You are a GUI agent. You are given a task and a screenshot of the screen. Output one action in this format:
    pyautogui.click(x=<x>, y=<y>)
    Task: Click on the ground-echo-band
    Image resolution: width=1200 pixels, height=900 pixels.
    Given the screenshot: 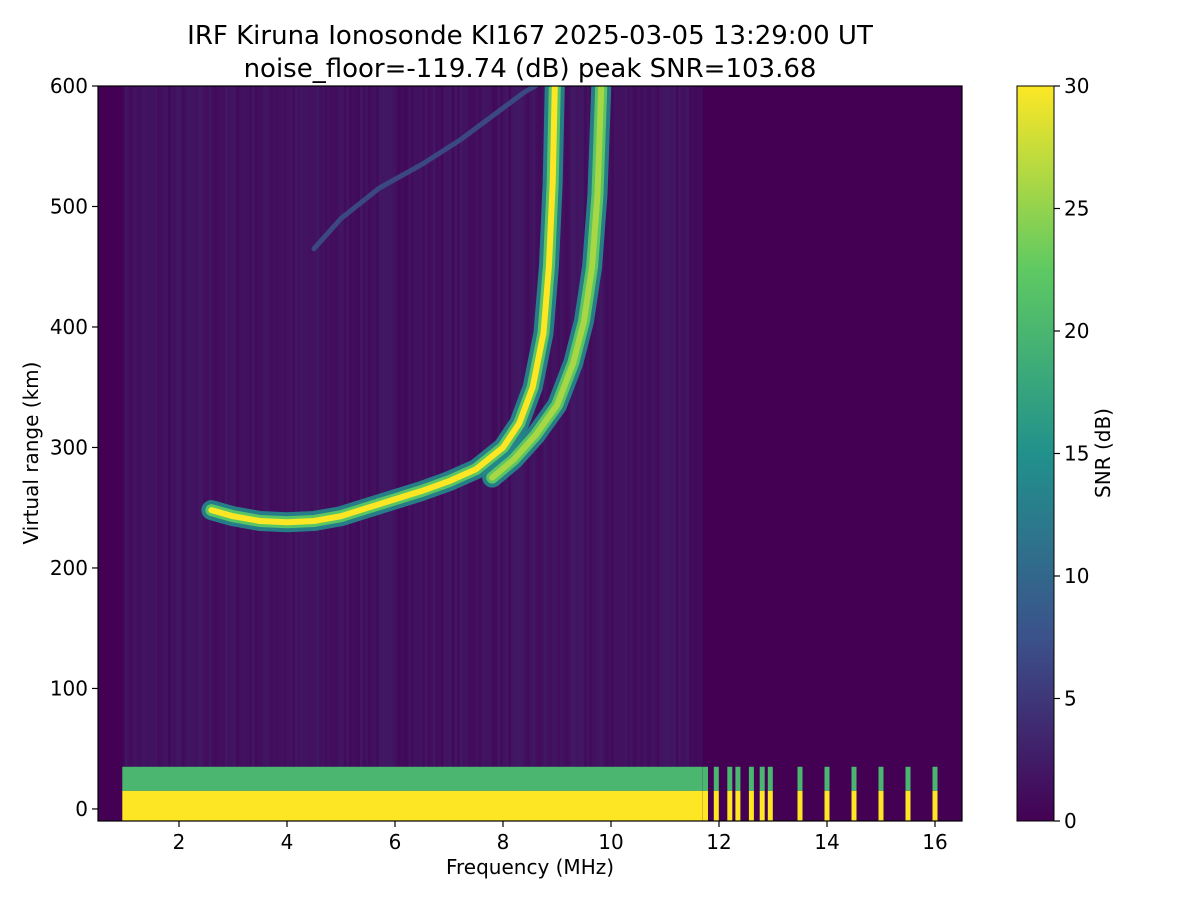 What is the action you would take?
    pyautogui.click(x=412, y=805)
    